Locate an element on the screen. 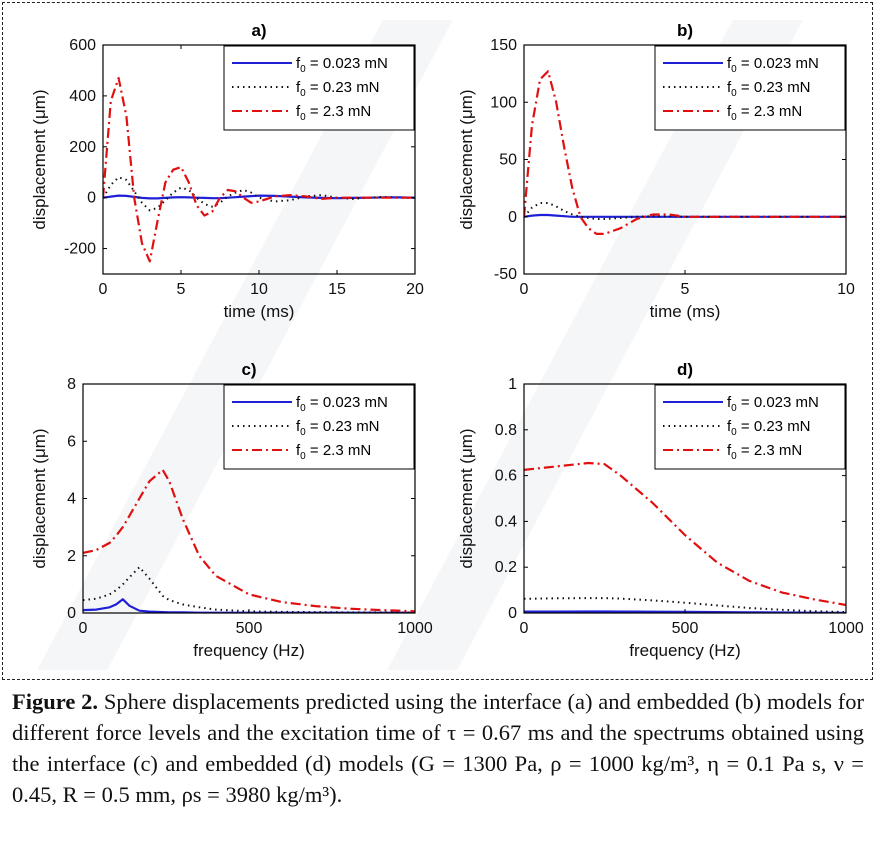 This screenshot has width=877, height=859. x-tick-label: 15 is located at coordinates (337, 289).